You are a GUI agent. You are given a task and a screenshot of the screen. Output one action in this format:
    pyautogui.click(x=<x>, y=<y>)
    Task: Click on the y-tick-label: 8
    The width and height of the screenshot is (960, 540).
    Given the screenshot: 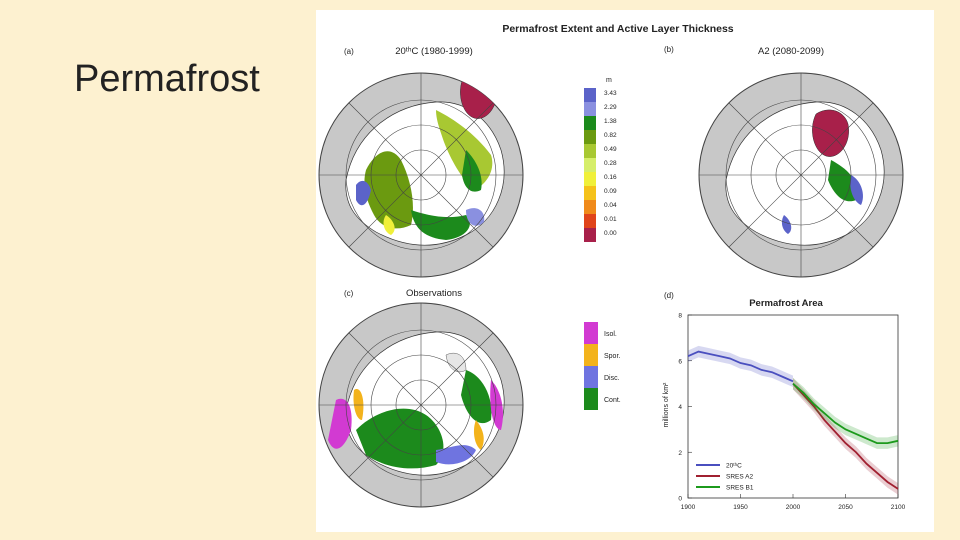 What is the action you would take?
    pyautogui.click(x=680, y=316)
    